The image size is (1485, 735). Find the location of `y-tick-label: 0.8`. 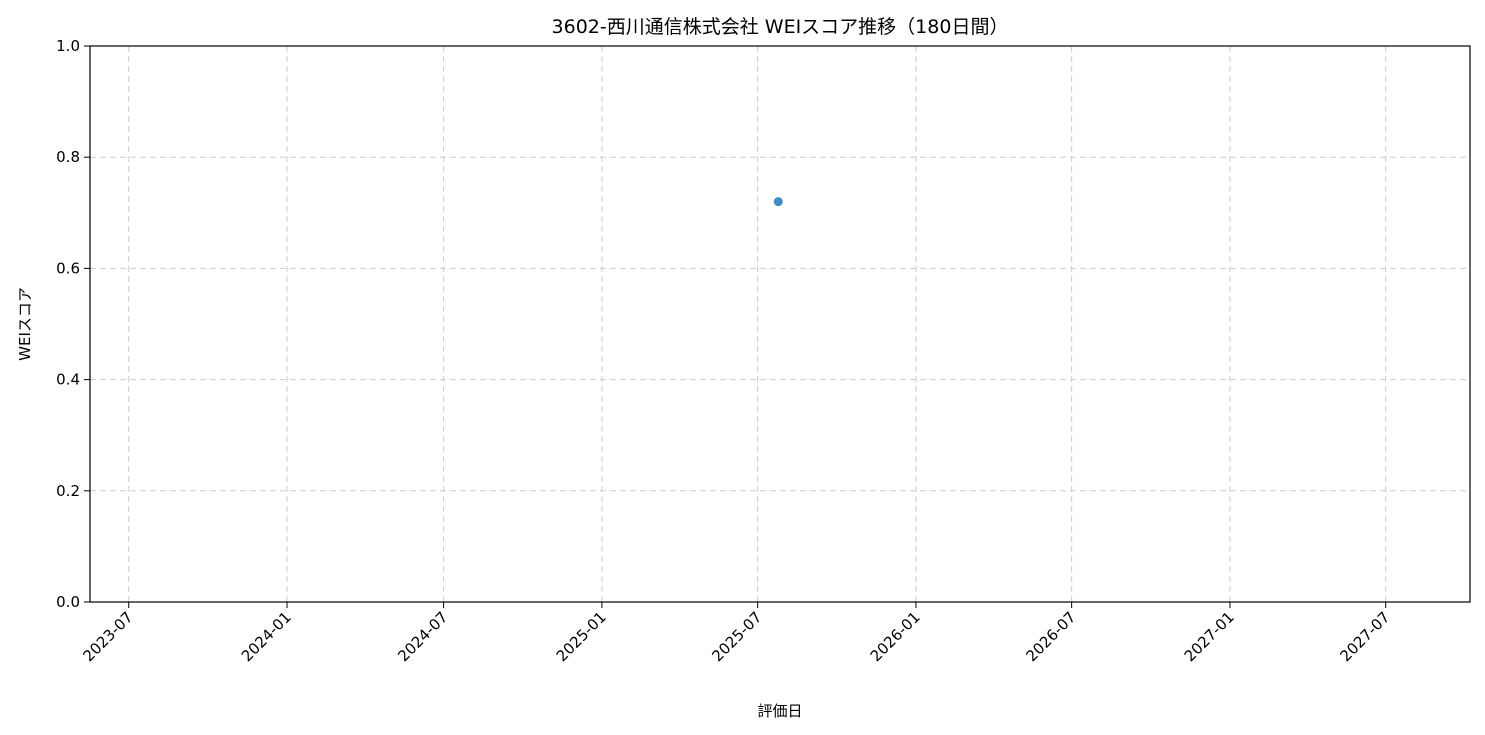

y-tick-label: 0.8 is located at coordinates (68, 157).